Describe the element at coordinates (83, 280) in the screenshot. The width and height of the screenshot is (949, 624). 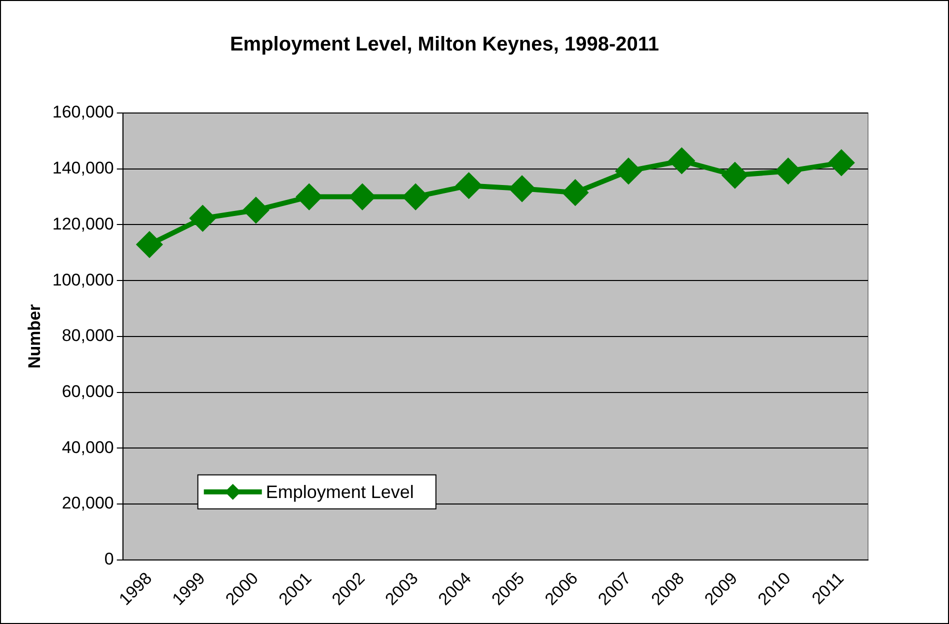
I see `y-tick-label: 100,000` at that location.